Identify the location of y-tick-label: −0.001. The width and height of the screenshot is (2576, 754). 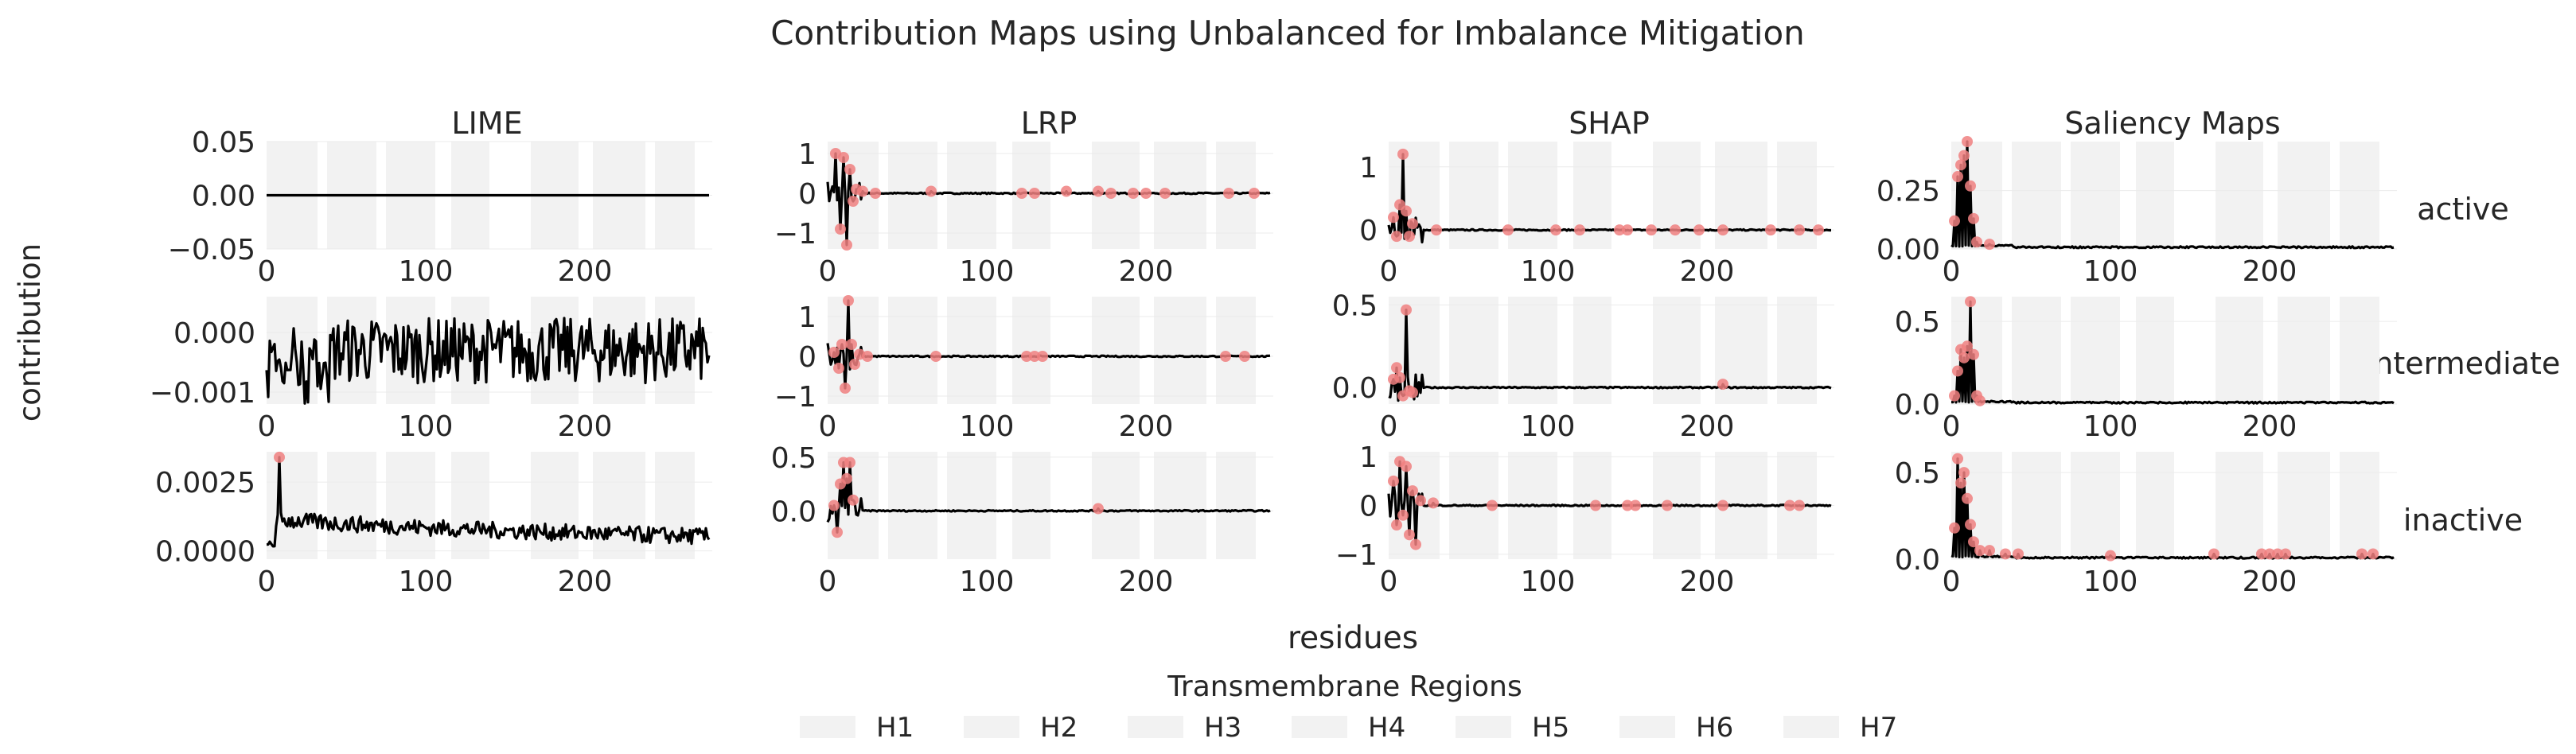
(202, 393).